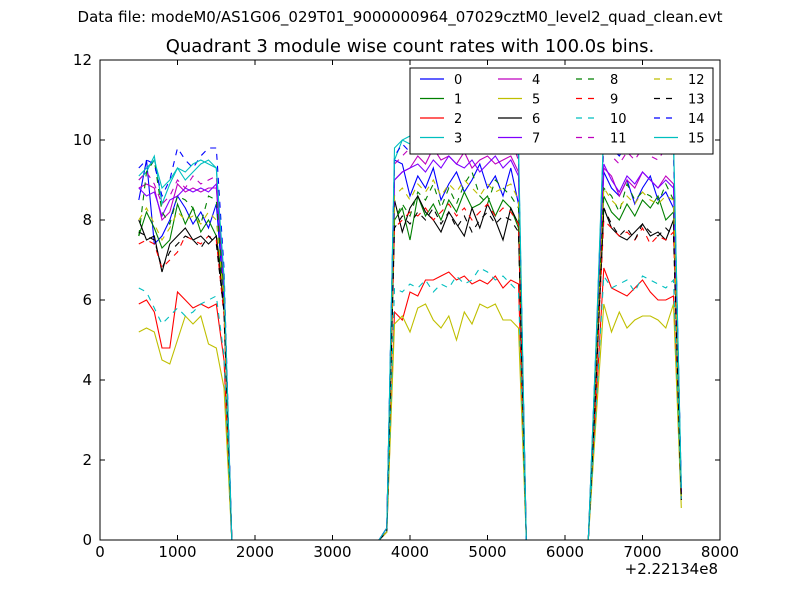 The width and height of the screenshot is (800, 600). Describe the element at coordinates (410, 552) in the screenshot. I see `x-tick-label: 4000` at that location.